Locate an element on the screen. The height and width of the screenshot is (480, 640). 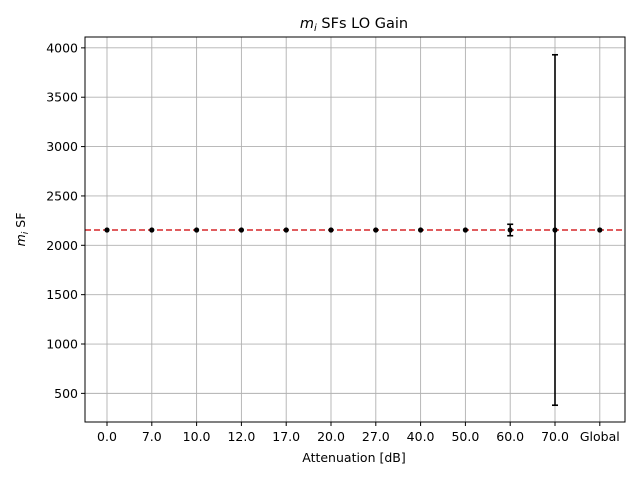
x-tick-label: 70.0 is located at coordinates (555, 436).